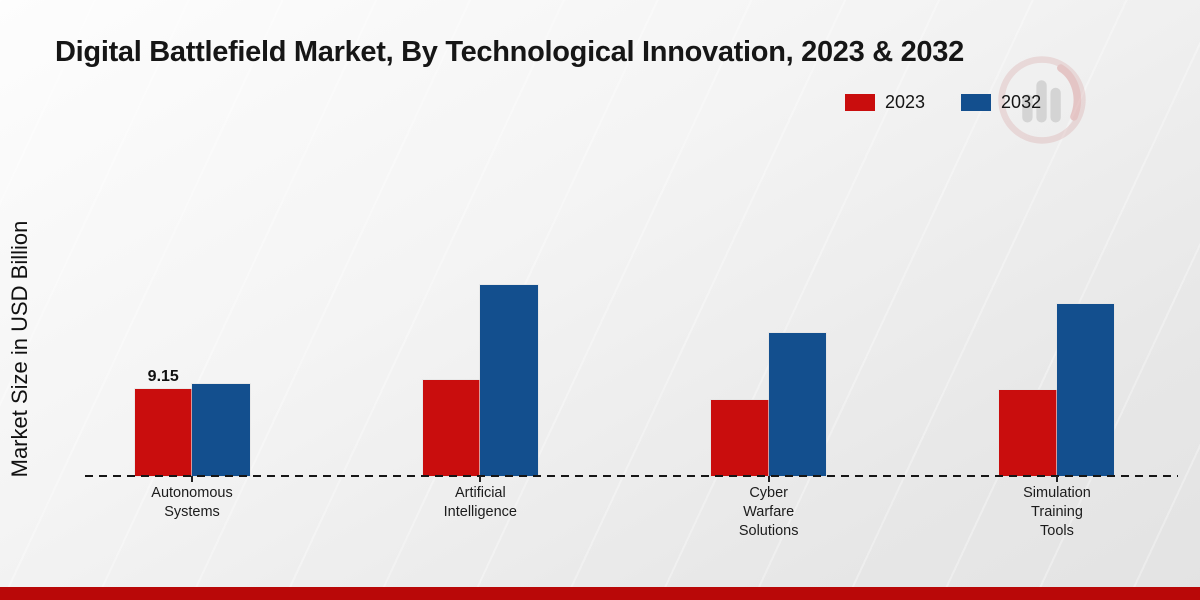 This screenshot has width=1200, height=600. Describe the element at coordinates (1085, 390) in the screenshot. I see `bar-2032-simulation-training-tools` at that location.